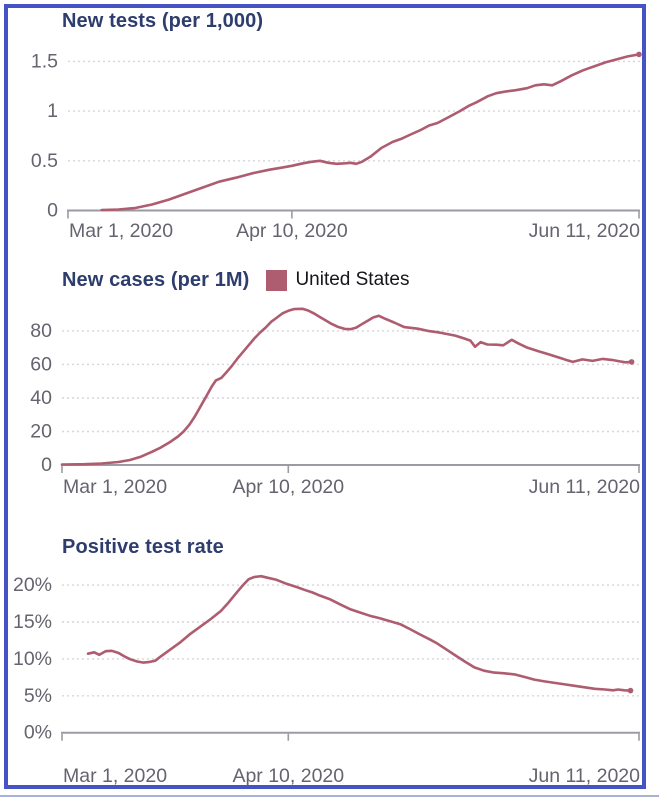 This screenshot has width=659, height=800. Describe the element at coordinates (44, 161) in the screenshot. I see `y-tick-label: 0.5` at that location.